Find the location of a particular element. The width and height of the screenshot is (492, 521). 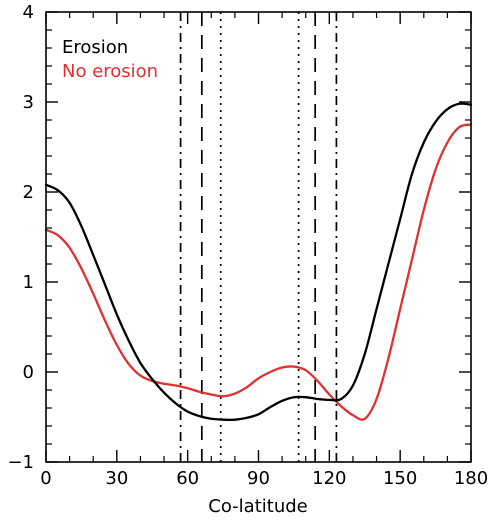

y-tick-label: 0 is located at coordinates (28, 372).